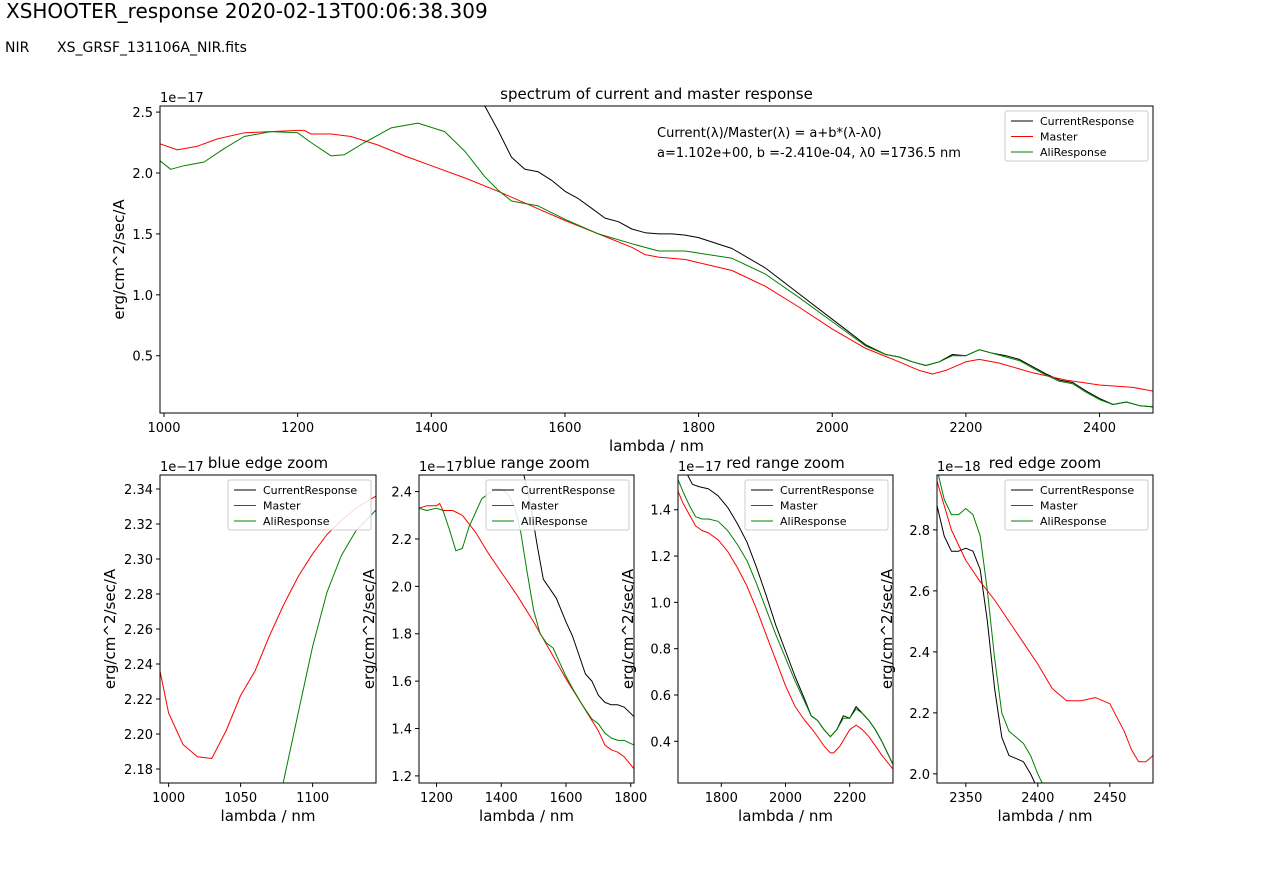  Describe the element at coordinates (1045, 463) in the screenshot. I see `chart-title: red edge zoom` at that location.